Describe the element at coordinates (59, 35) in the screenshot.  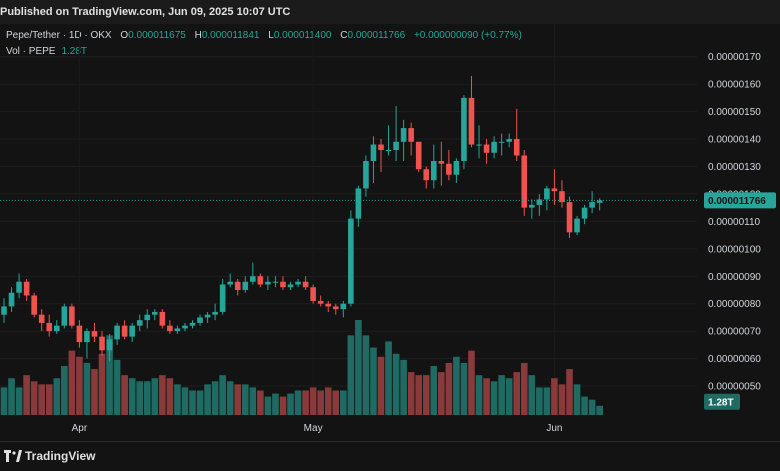
I see `symbol-label: Pepe/Tether · 1D · OKX` at that location.